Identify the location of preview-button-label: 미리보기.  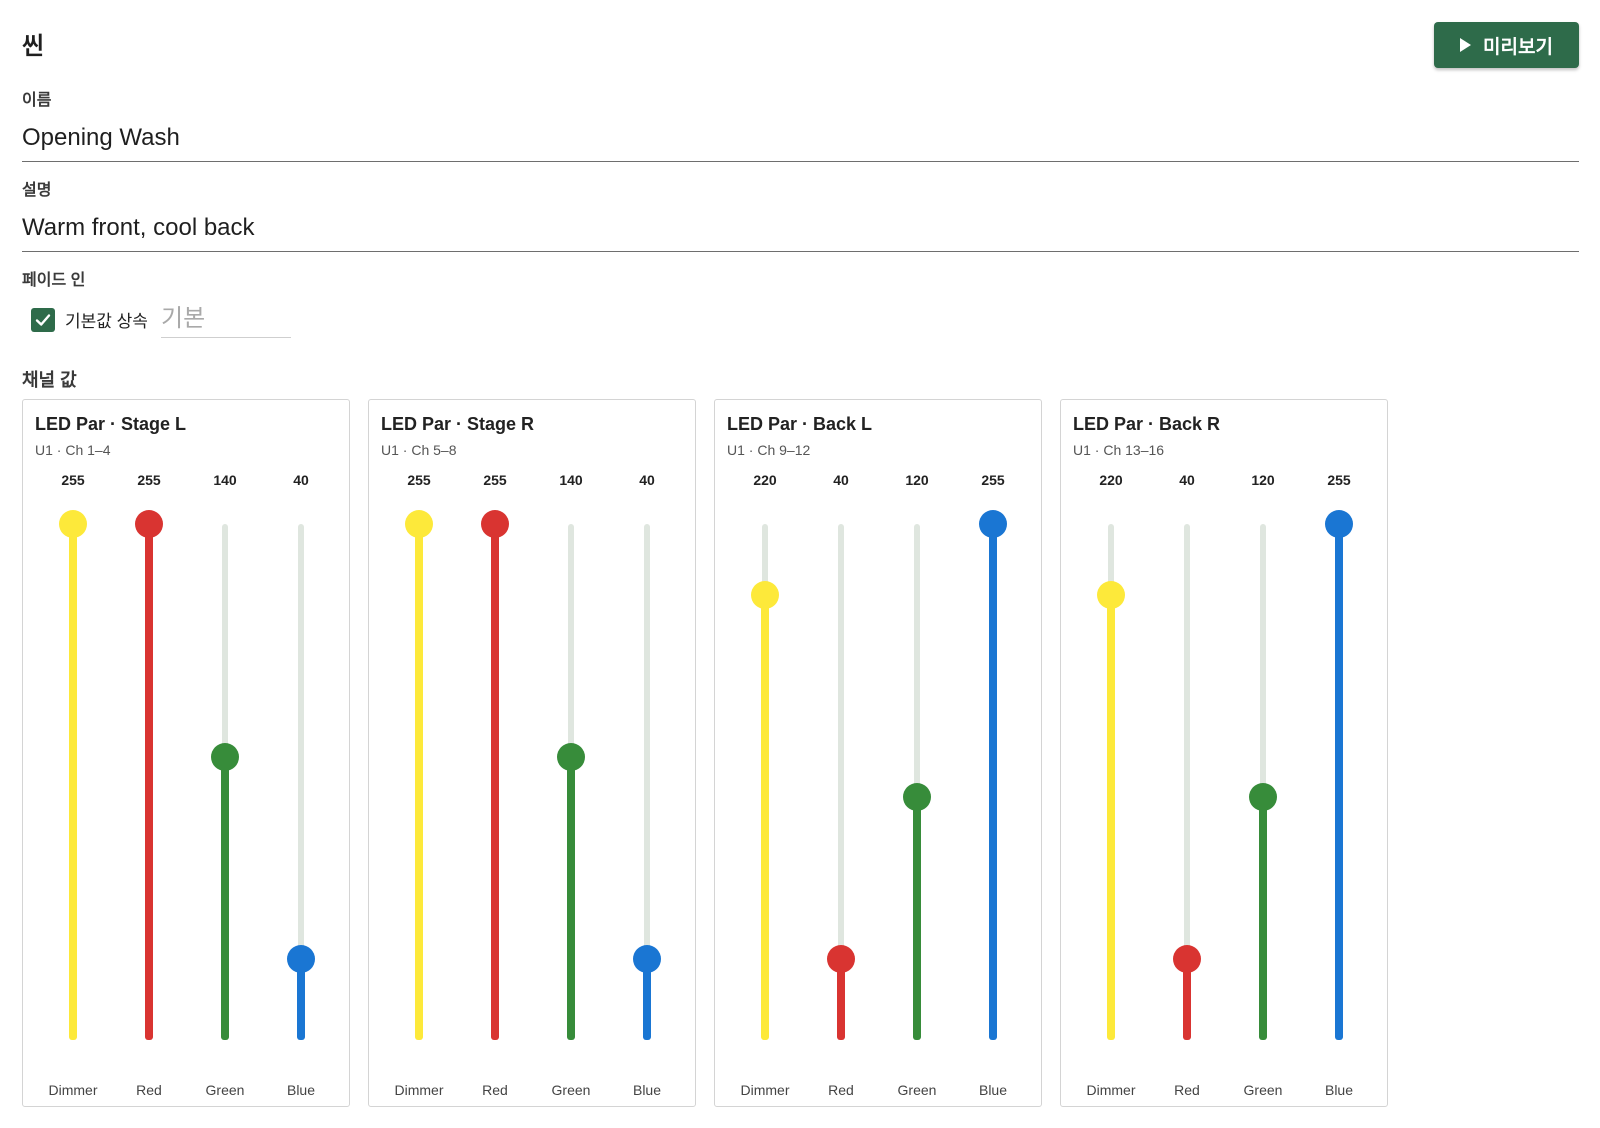
(1518, 47).